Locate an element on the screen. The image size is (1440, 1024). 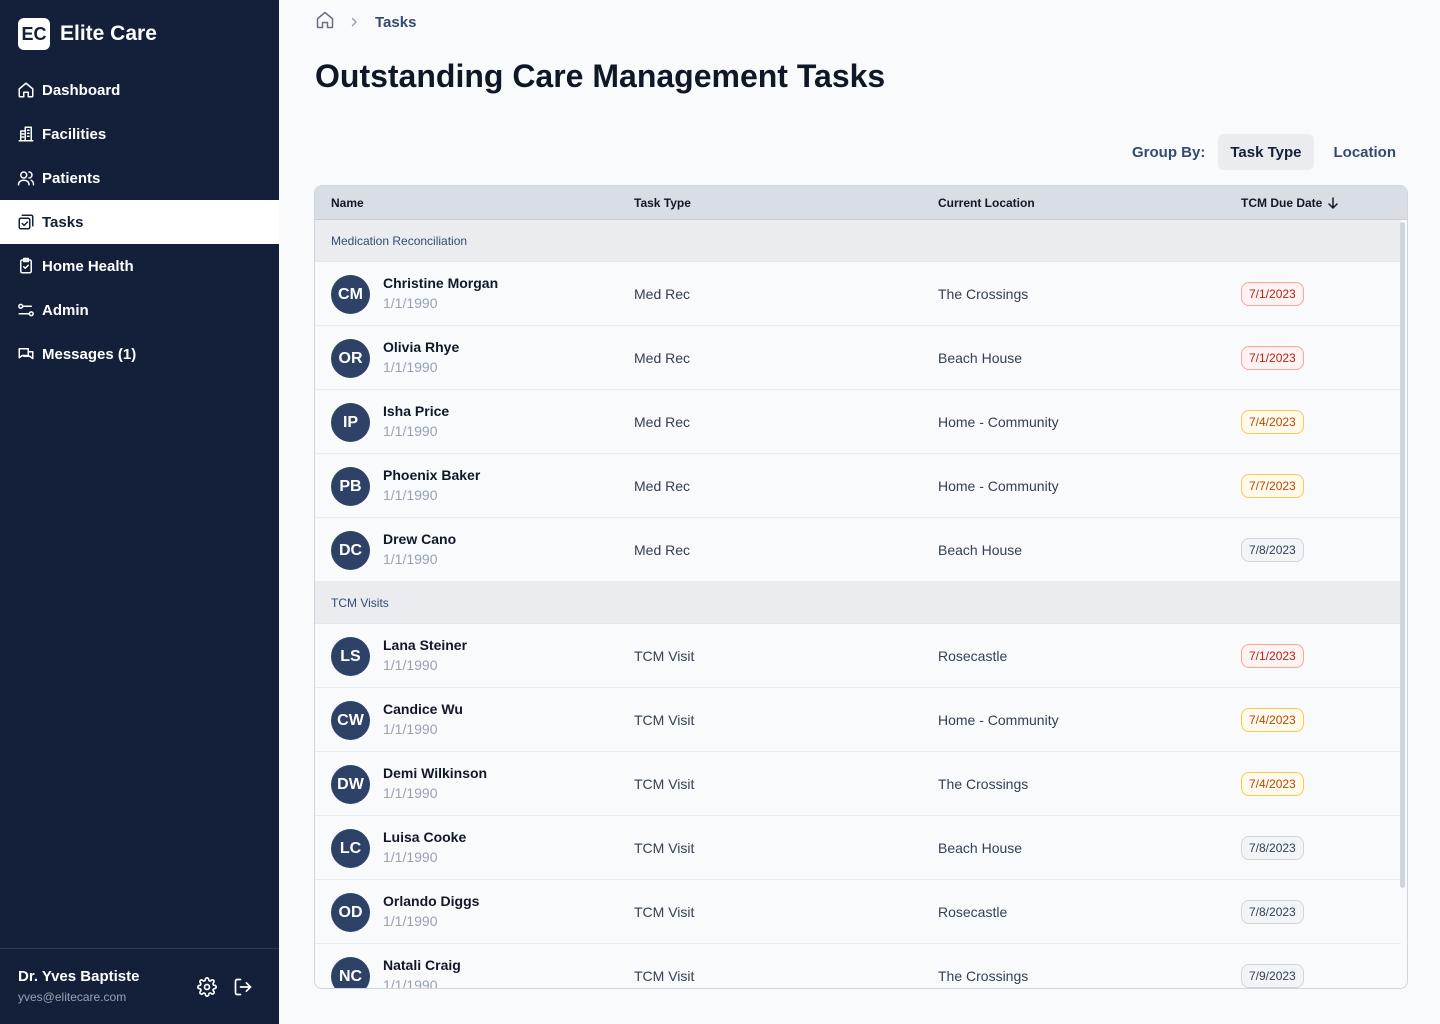
column-header-label: Name is located at coordinates (347, 203).